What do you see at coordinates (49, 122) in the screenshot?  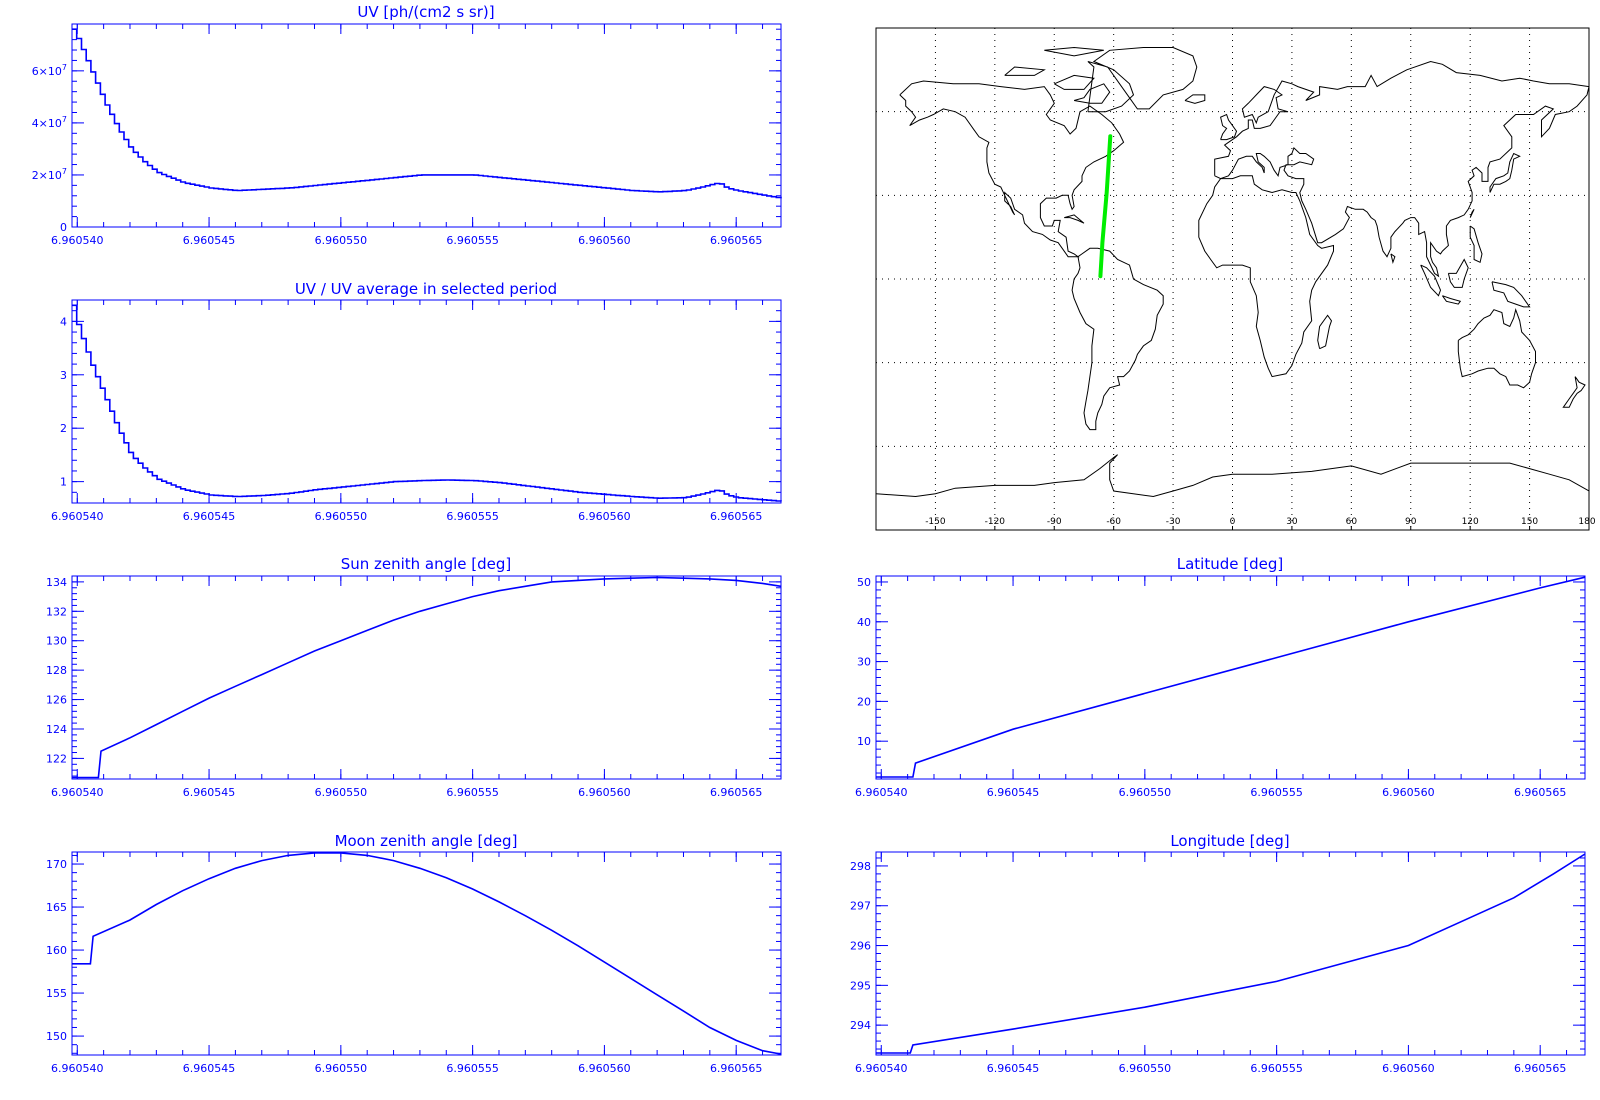 I see `uv-ytick-label: 4×10⁷` at bounding box center [49, 122].